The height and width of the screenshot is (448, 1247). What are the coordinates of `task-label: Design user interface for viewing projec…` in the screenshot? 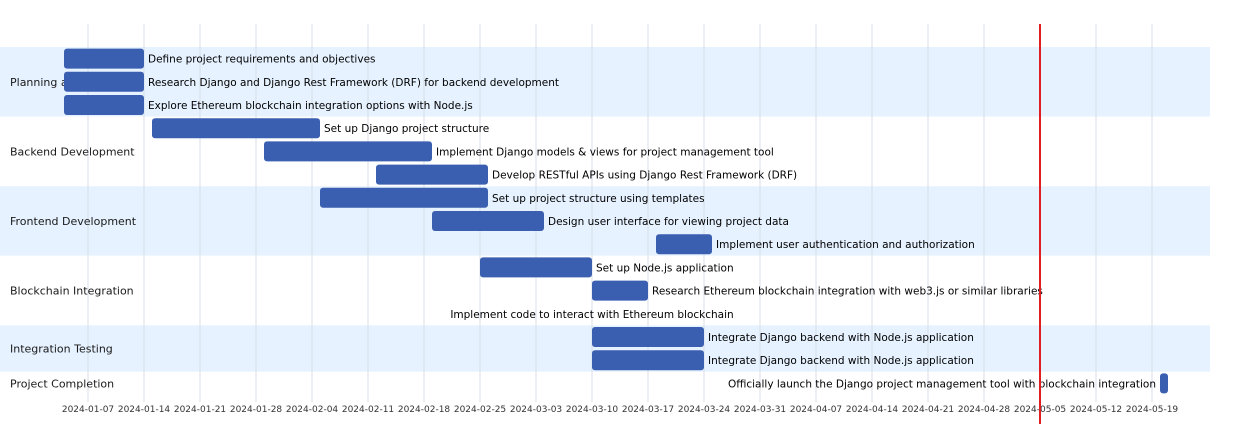 It's located at (668, 222).